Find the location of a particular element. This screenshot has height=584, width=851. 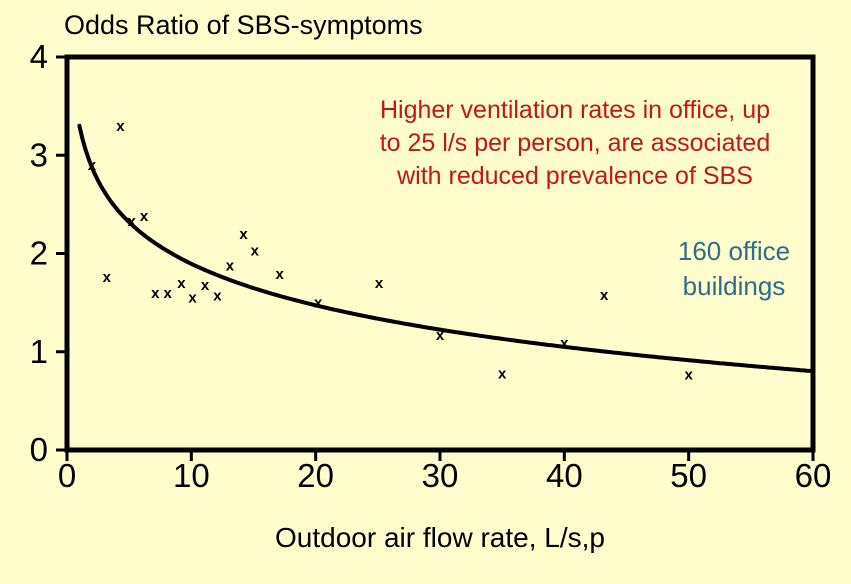

x-tick-label: 60 is located at coordinates (813, 475).